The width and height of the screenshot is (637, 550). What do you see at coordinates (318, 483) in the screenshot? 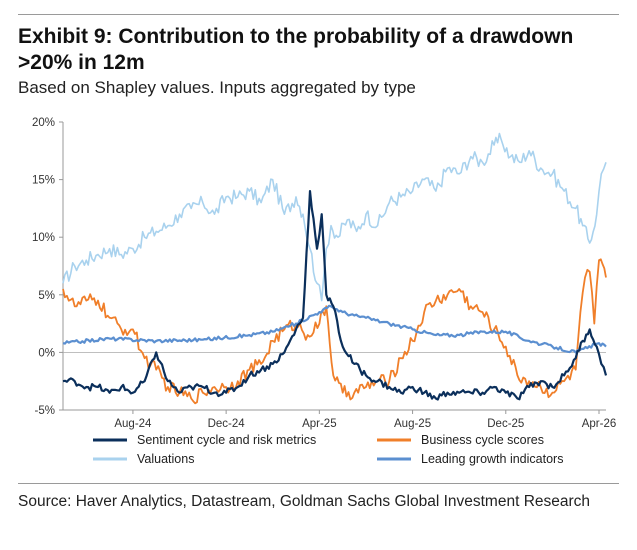
I see `bottom-rule` at bounding box center [318, 483].